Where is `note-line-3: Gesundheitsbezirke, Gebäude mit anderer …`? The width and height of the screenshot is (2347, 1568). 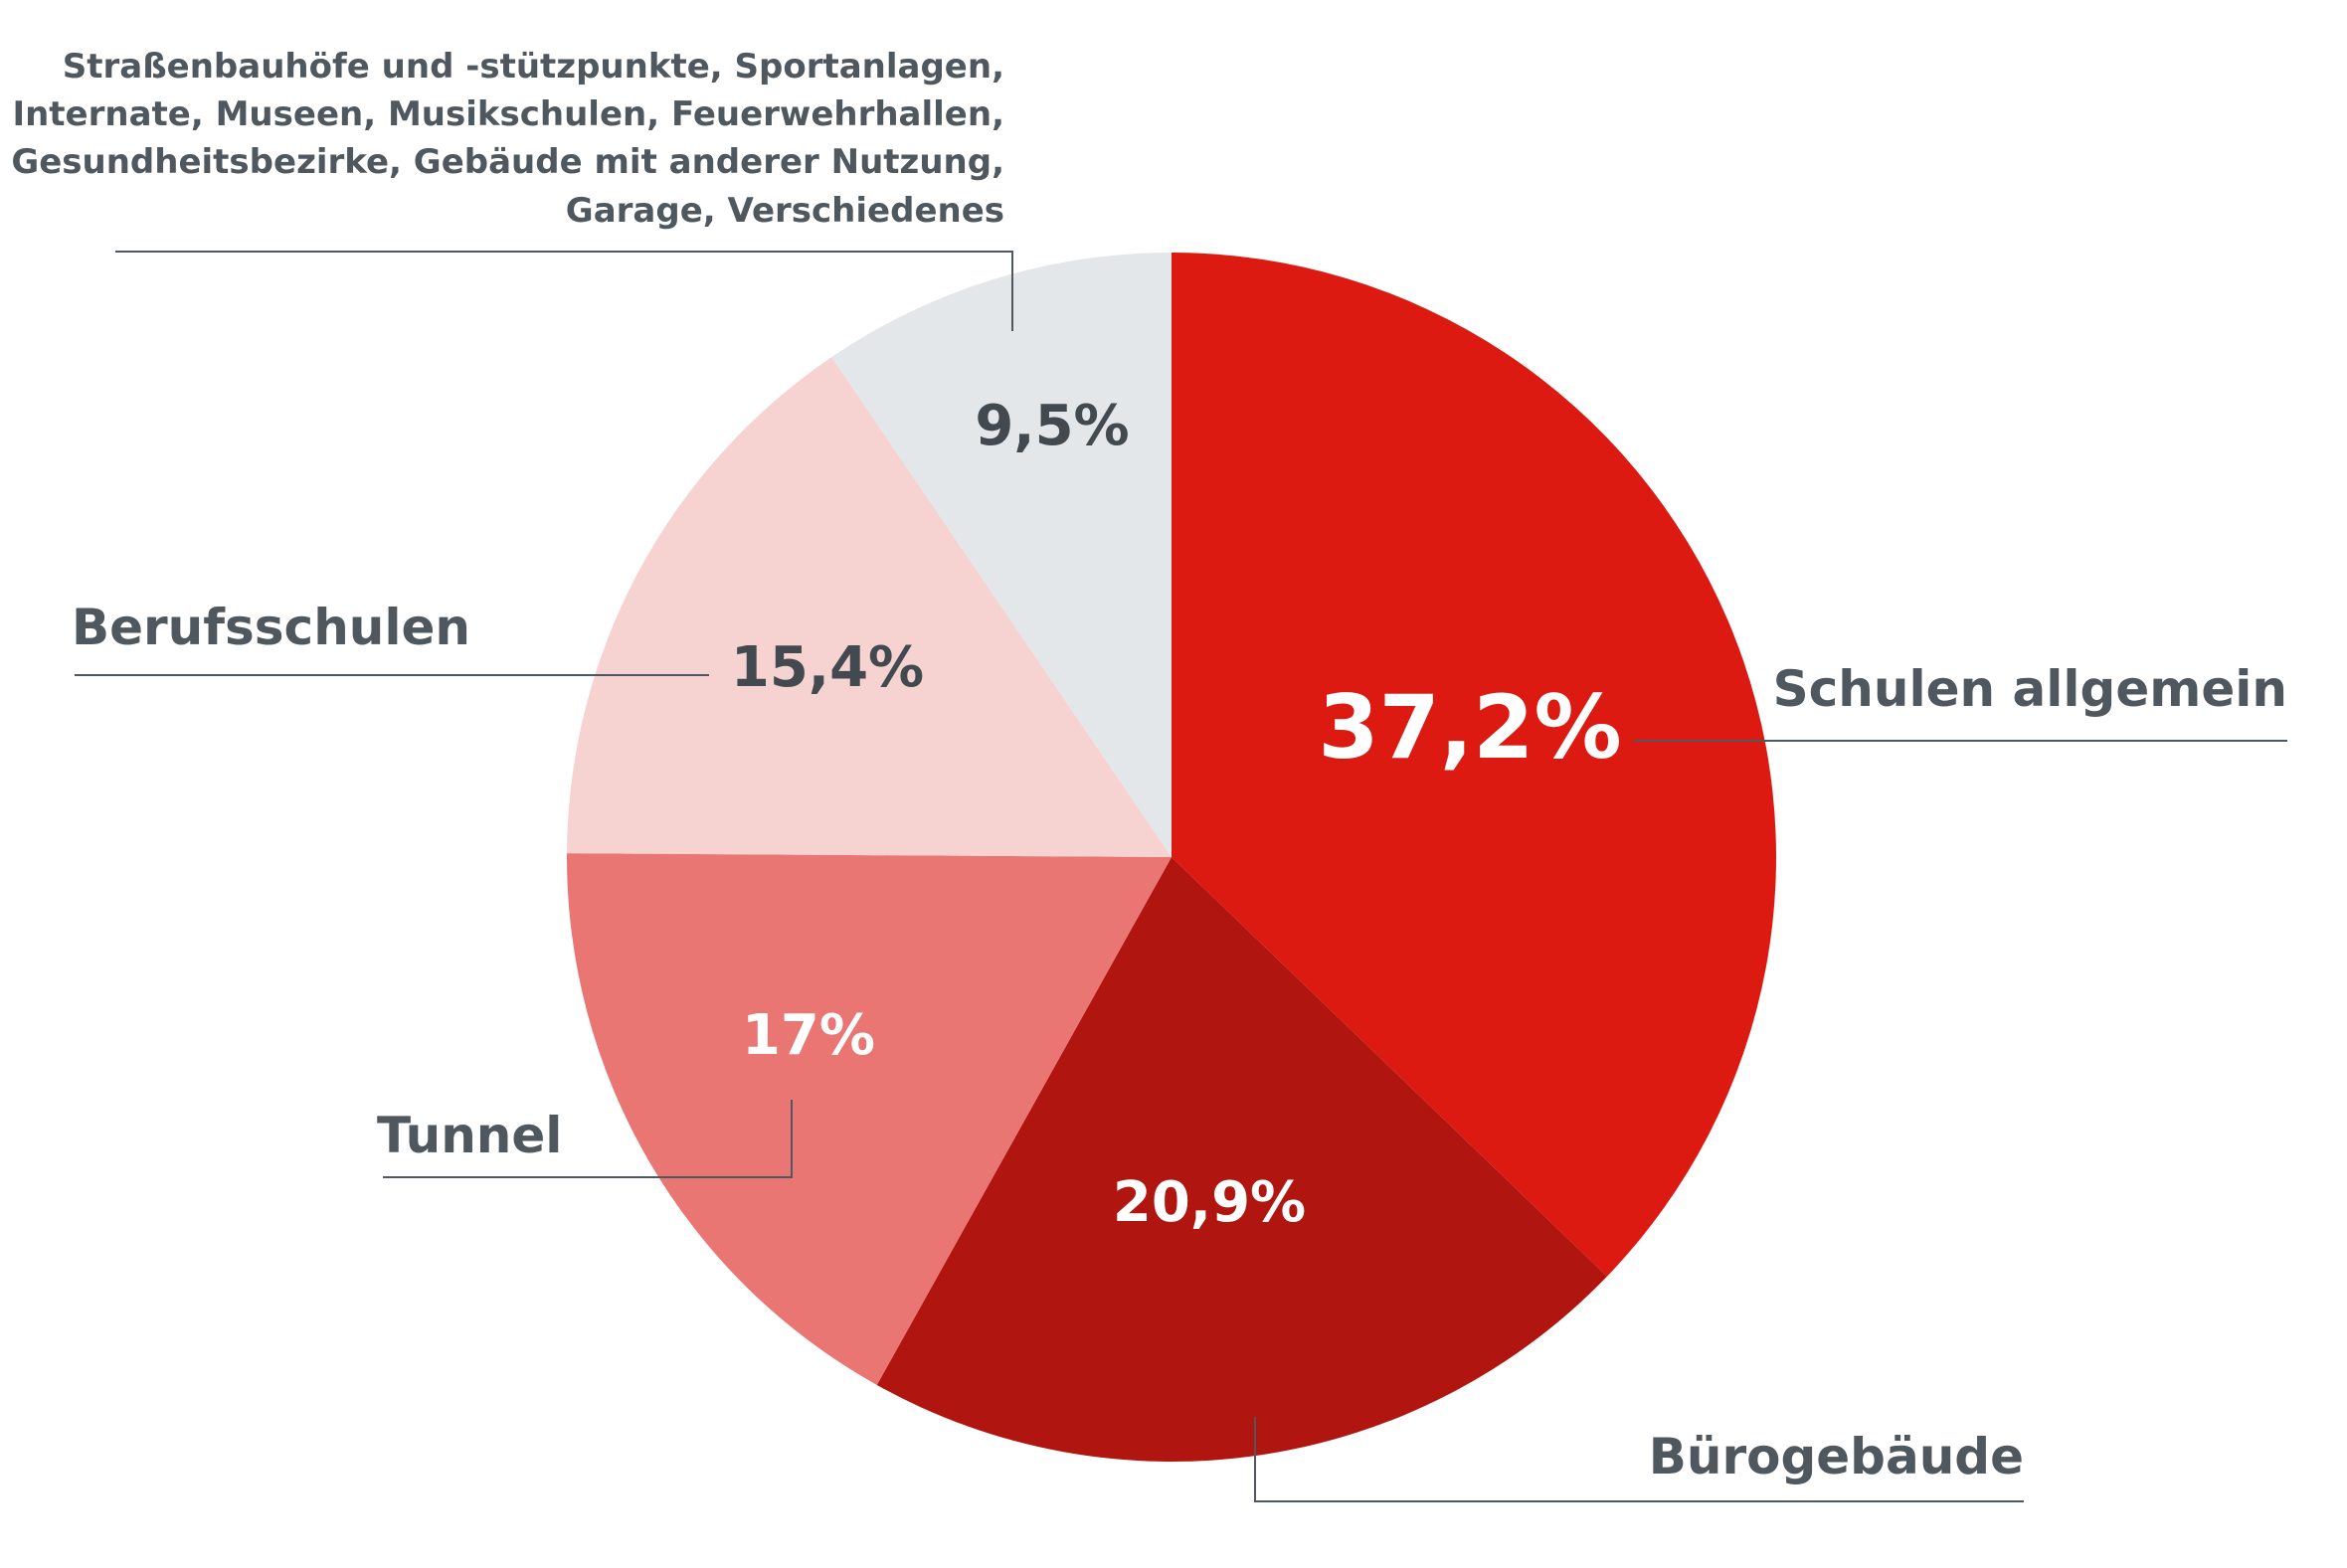 note-line-3: Gesundheitsbezirke, Gebäude mit anderer … is located at coordinates (507, 162).